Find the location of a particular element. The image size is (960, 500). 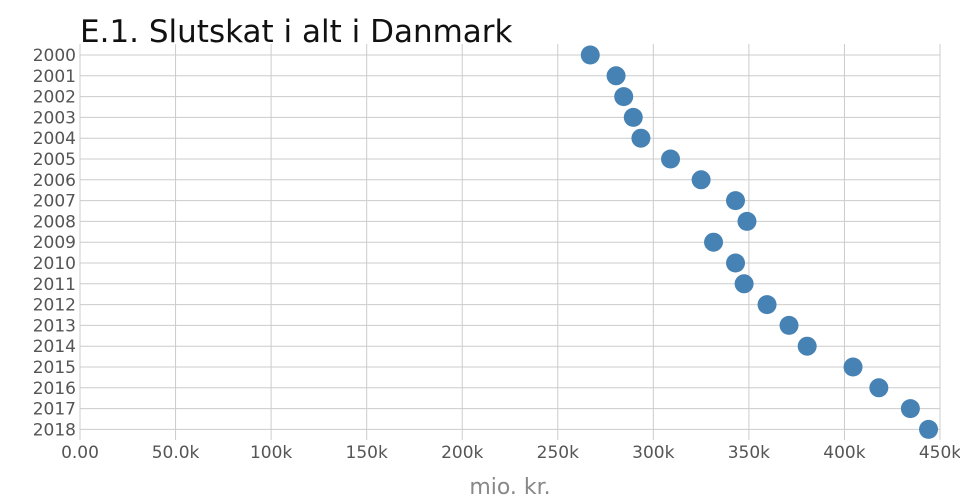

y-tick-label: 2015 is located at coordinates (54, 368).